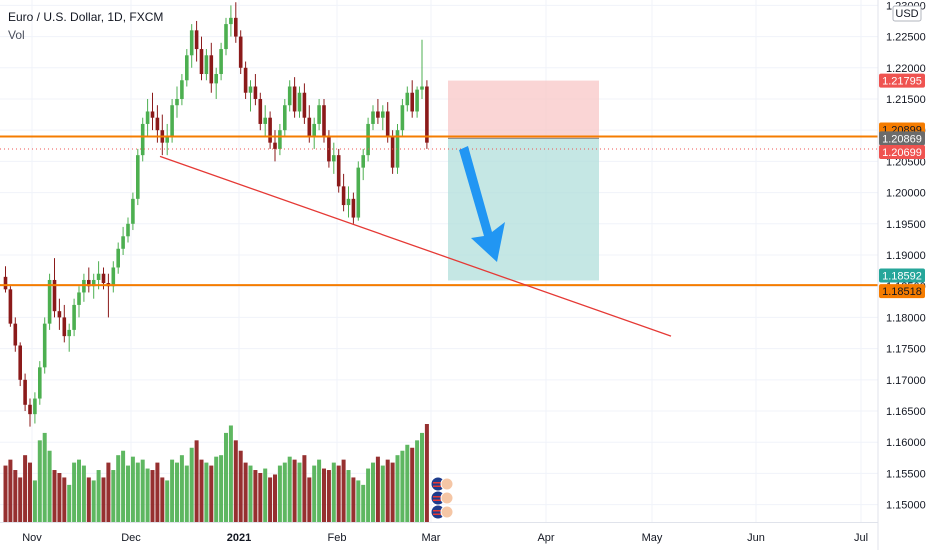 The height and width of the screenshot is (550, 932). Describe the element at coordinates (907, 13) in the screenshot. I see `currency-badge: USD` at that location.